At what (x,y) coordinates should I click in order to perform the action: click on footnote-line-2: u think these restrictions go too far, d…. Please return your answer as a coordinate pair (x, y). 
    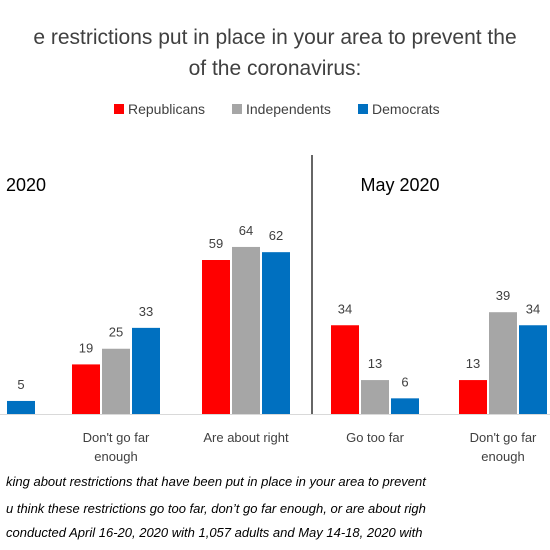
    Looking at the image, I should click on (216, 508).